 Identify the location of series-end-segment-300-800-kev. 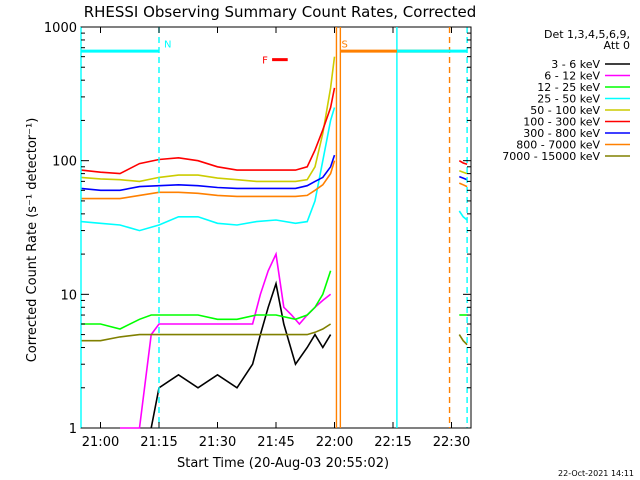
(463, 178).